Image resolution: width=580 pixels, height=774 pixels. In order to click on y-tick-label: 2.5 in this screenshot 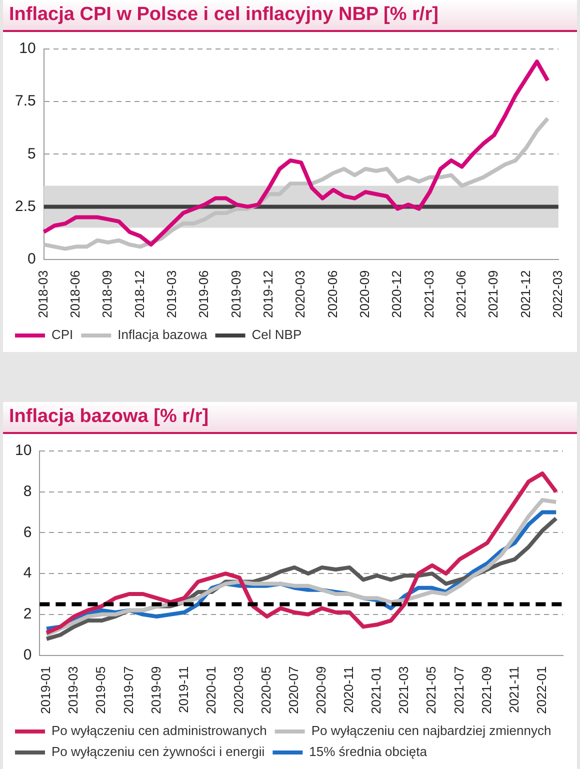, I will do `click(25, 206)`.